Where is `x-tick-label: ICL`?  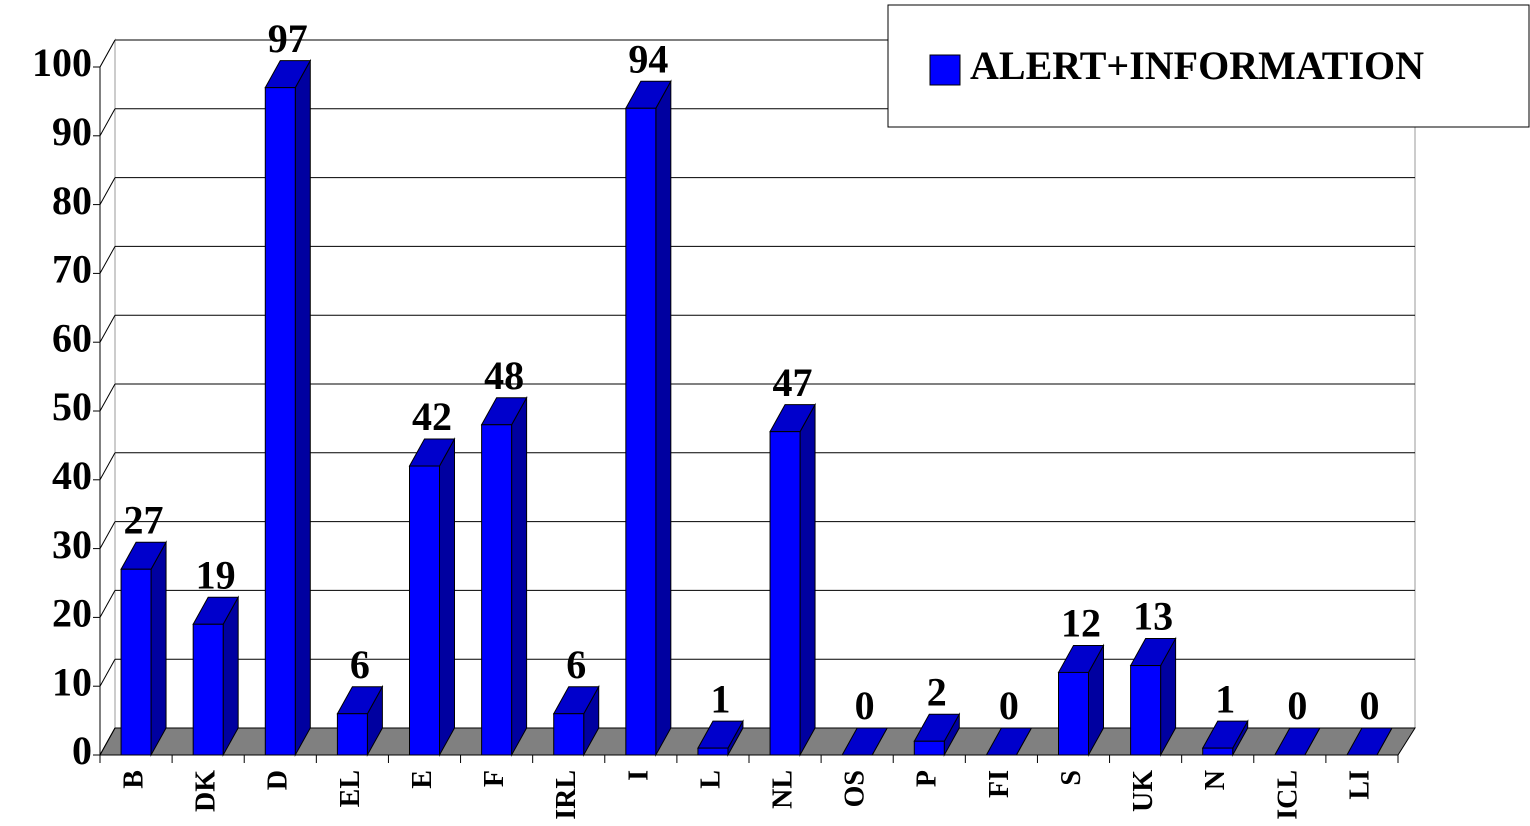 x-tick-label: ICL is located at coordinates (1287, 795).